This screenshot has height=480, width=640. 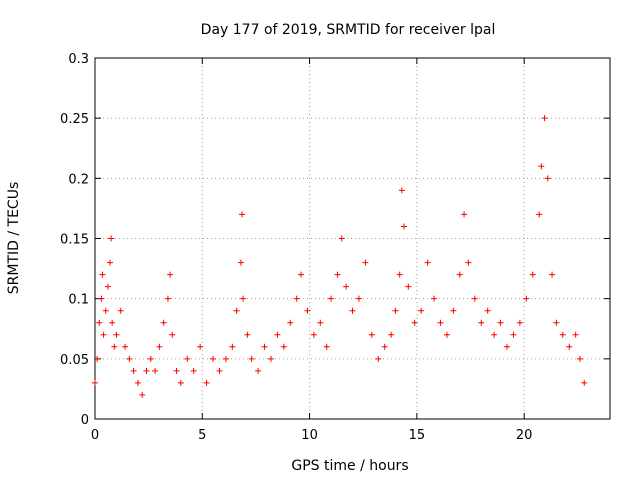 I want to click on y-tick-label: 0.3, so click(x=78, y=59).